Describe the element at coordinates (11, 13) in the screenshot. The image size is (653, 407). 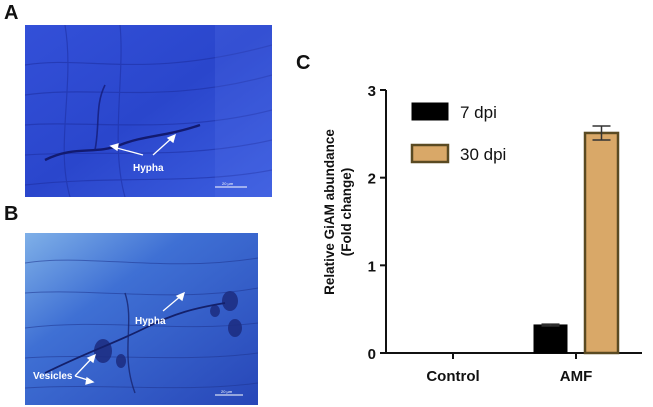
I see `panel-a-letter: A` at that location.